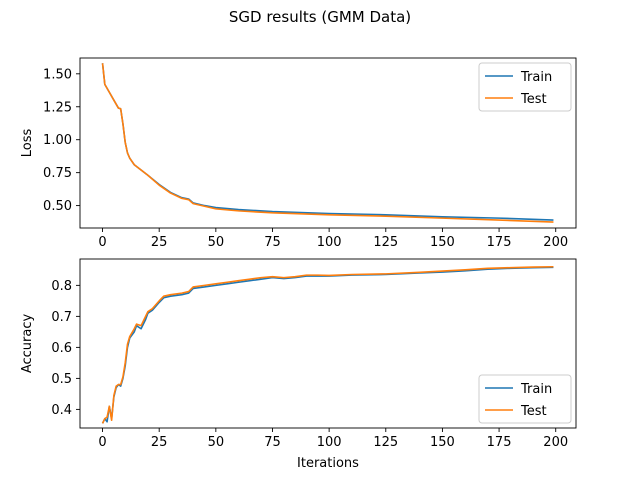  Describe the element at coordinates (320, 17) in the screenshot. I see `chart-title: SGD results (GMM Data)` at that location.